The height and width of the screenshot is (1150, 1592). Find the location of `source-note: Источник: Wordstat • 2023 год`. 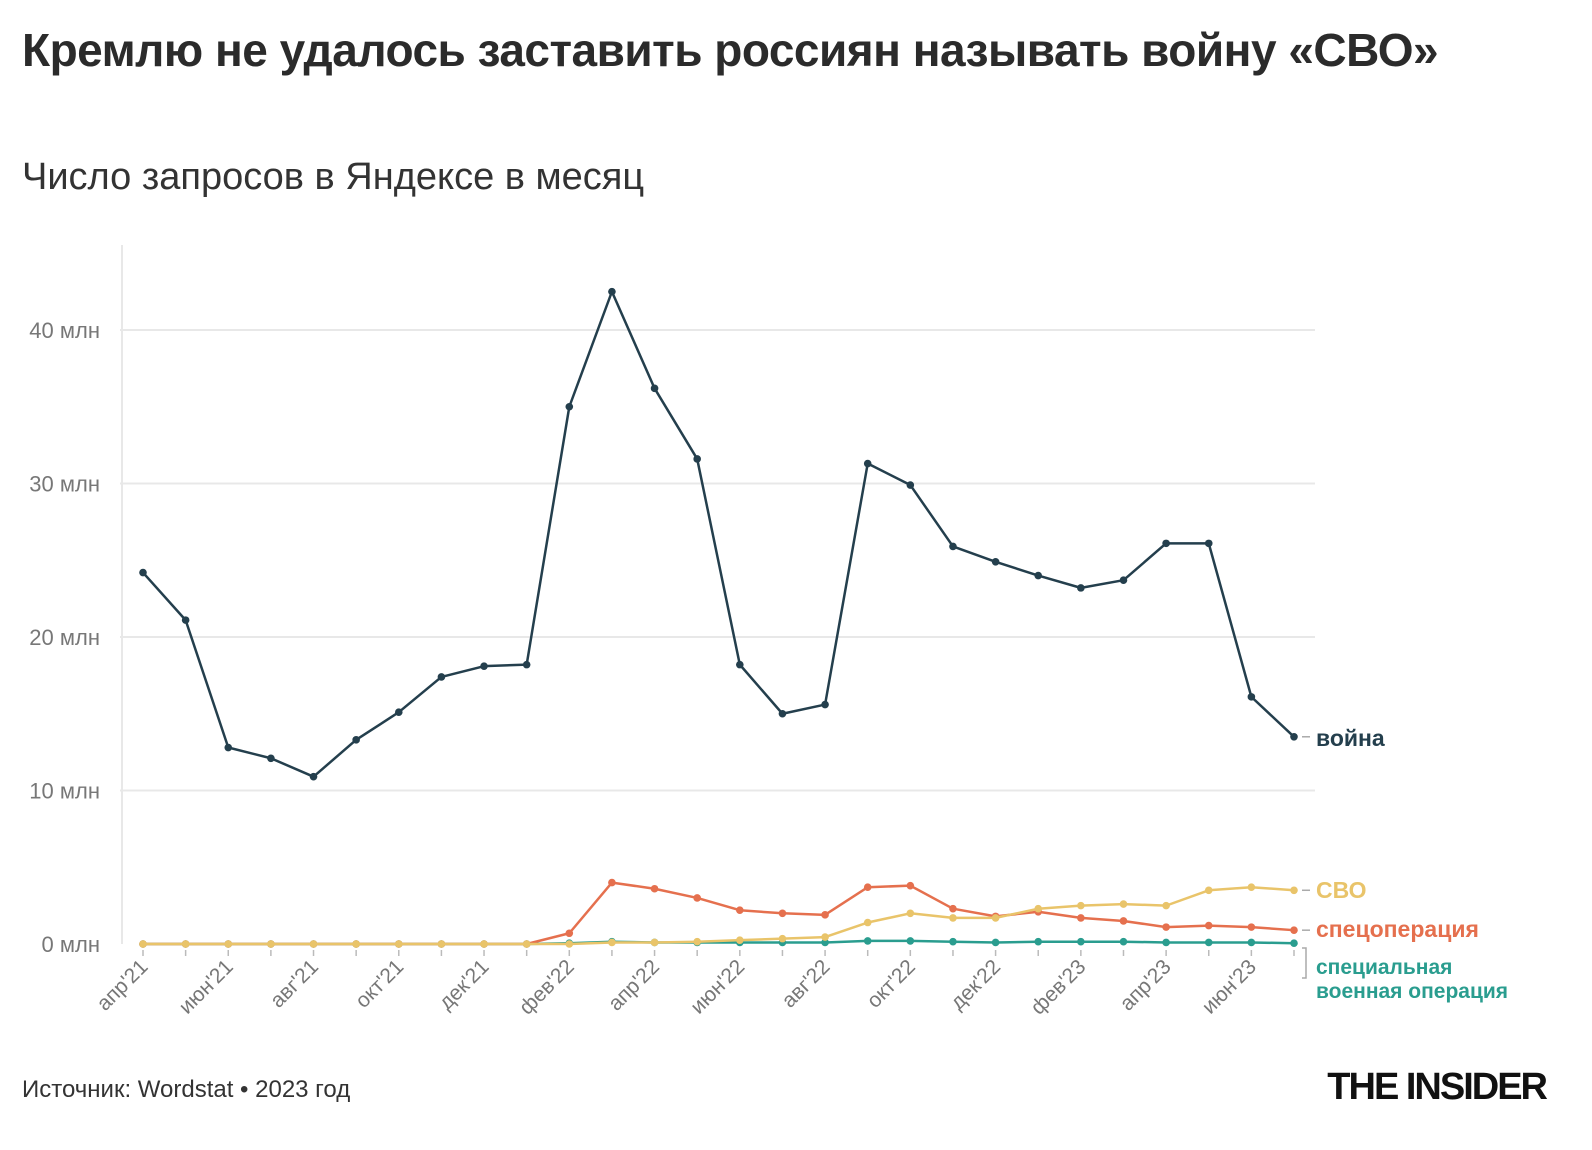

source-note: Источник: Wordstat • 2023 год is located at coordinates (186, 1089).